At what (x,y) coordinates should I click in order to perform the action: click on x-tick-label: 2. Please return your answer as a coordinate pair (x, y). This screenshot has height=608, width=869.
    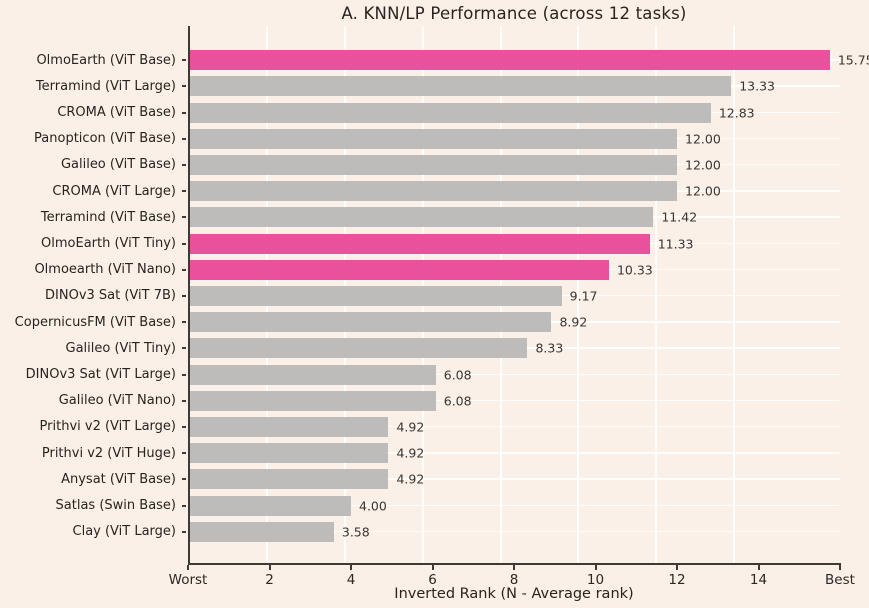
    Looking at the image, I should click on (269, 580).